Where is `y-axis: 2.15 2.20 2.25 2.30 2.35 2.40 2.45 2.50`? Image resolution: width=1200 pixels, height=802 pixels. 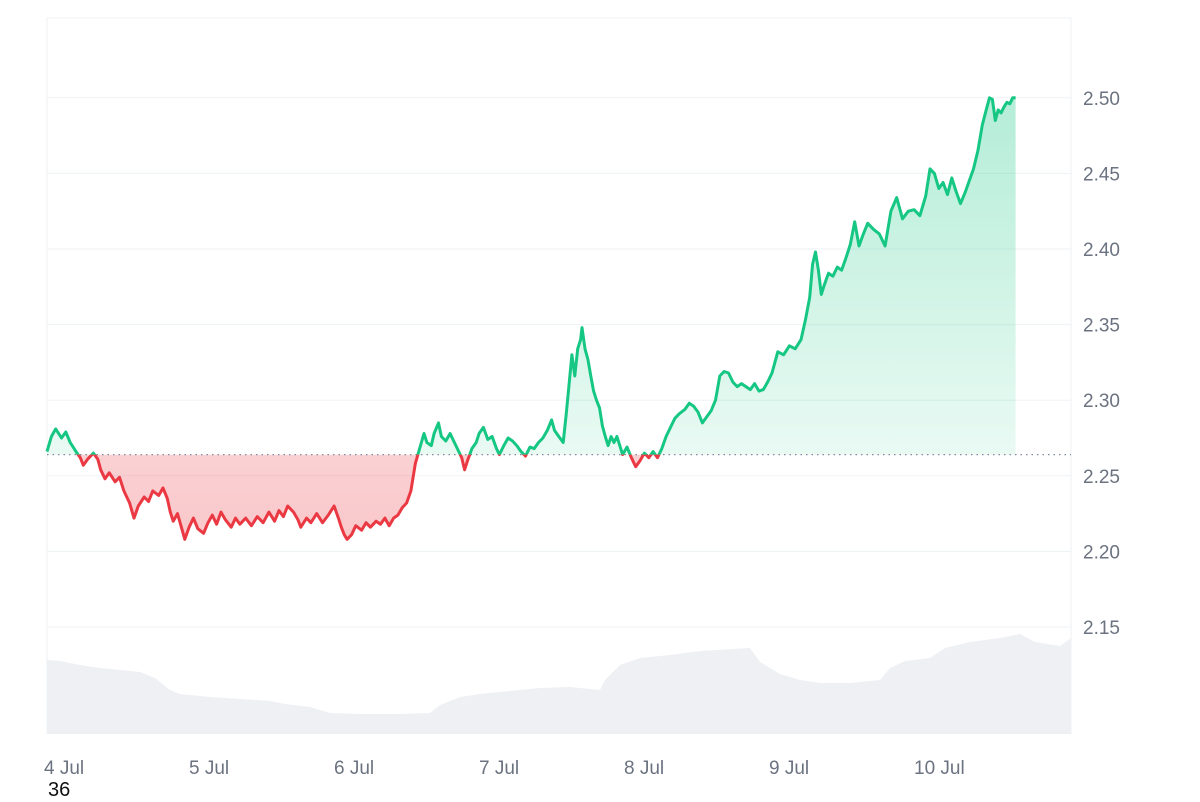 y-axis: 2.15 2.20 2.25 2.30 2.35 2.40 2.45 2.50 is located at coordinates (1101, 364).